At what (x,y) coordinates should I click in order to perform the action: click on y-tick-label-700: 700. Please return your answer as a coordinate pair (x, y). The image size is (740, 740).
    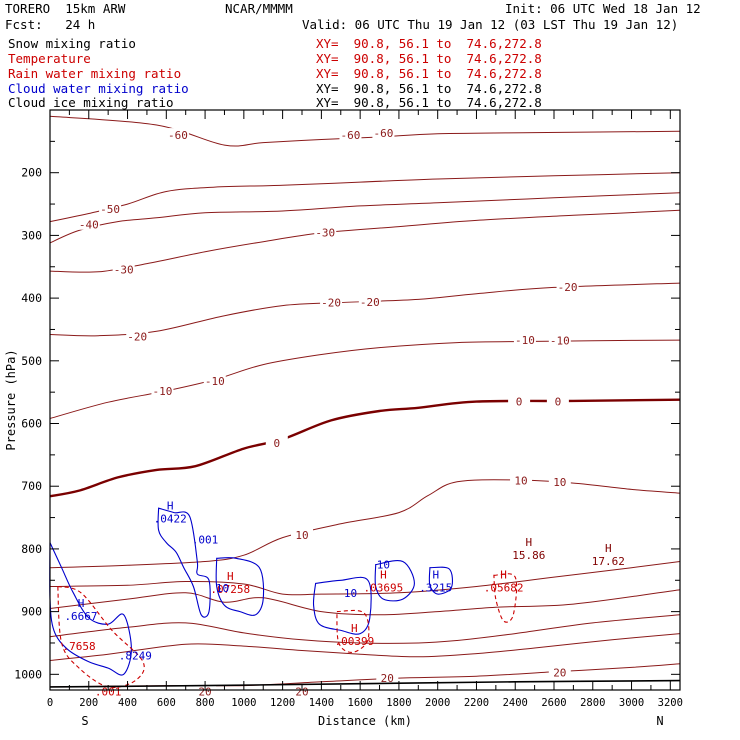
    Looking at the image, I should click on (31, 486).